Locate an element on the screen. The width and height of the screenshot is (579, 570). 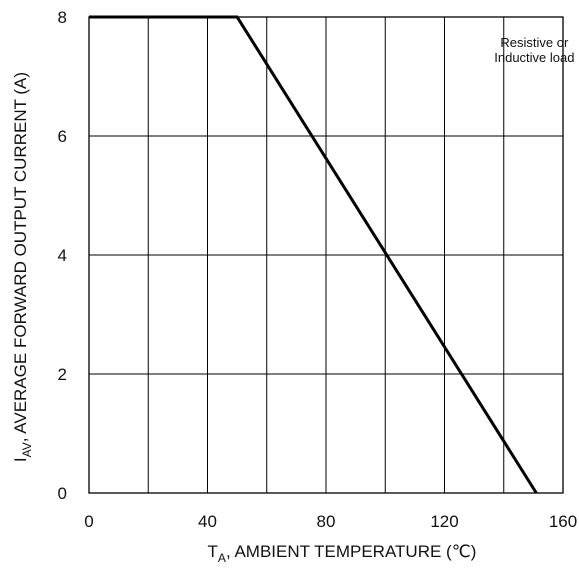
y-axis-symbol: I is located at coordinates (20, 459).